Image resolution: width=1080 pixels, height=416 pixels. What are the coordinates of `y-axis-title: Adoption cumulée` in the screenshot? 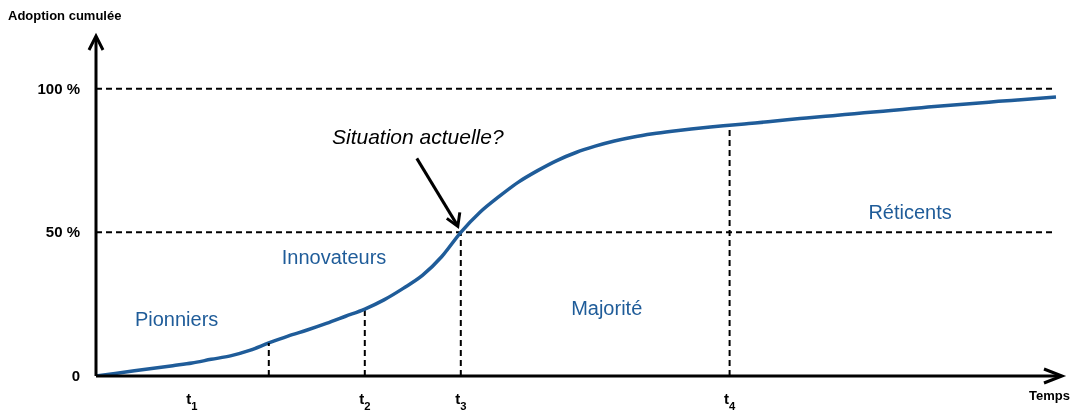 It's located at (65, 15).